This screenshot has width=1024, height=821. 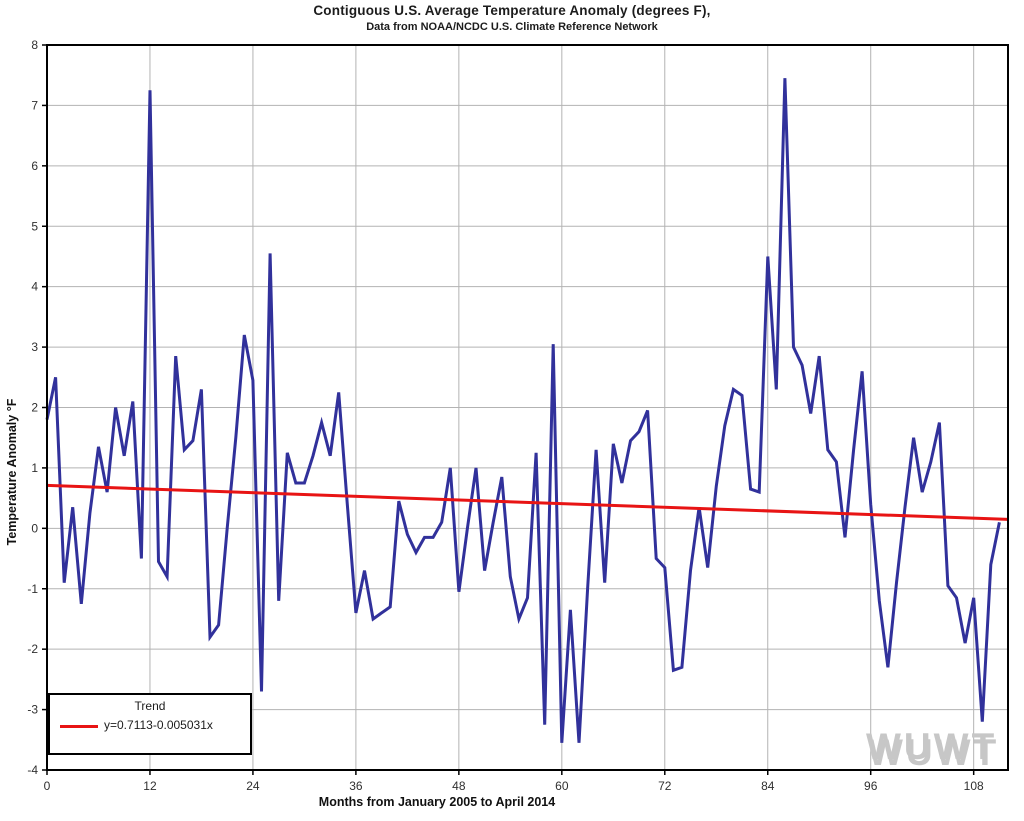 What do you see at coordinates (158, 725) in the screenshot?
I see `trend-equation-label: y=0.7113-0.005031x` at bounding box center [158, 725].